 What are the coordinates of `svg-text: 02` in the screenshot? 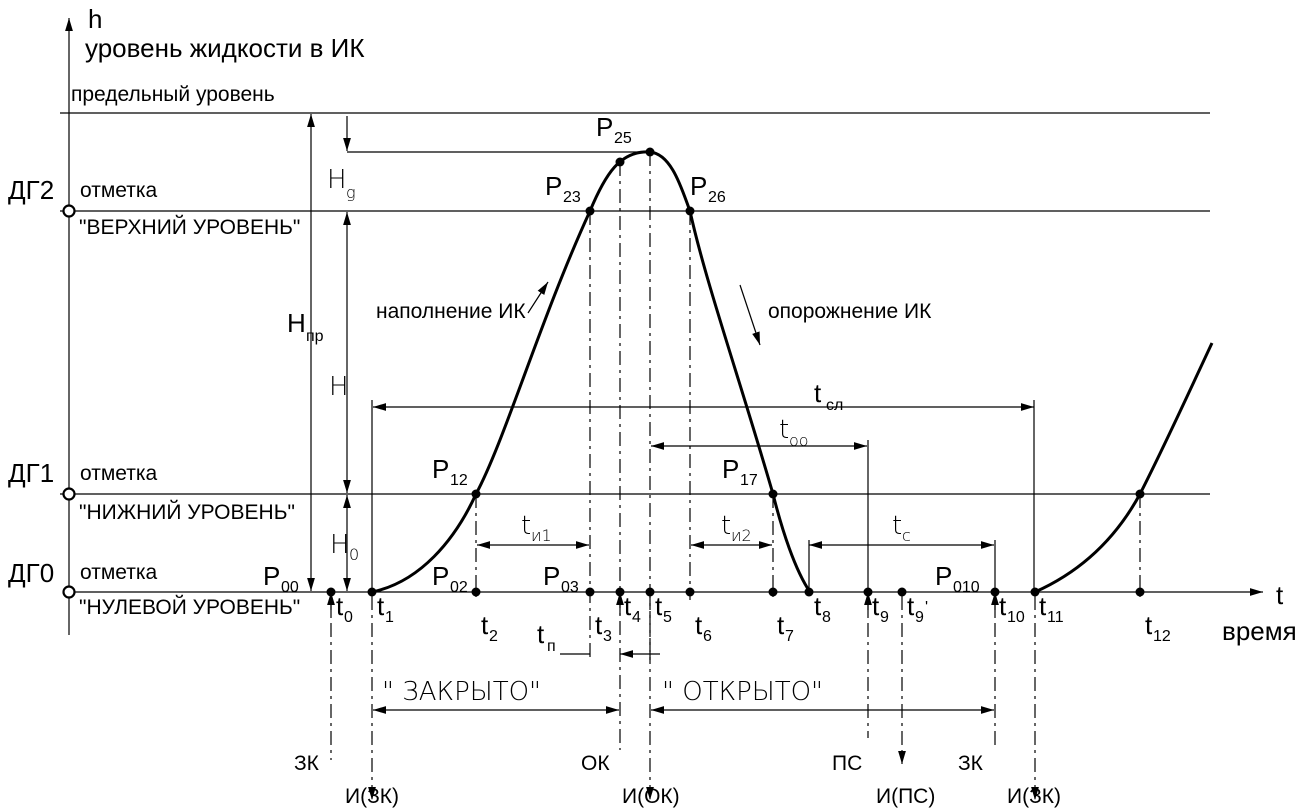 It's located at (459, 587).